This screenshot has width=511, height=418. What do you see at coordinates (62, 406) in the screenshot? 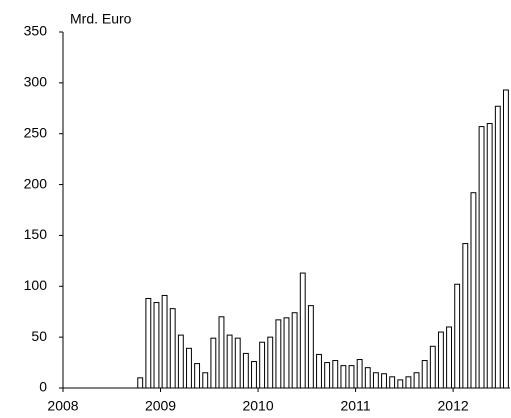
I see `x-tick-label: 2008` at bounding box center [62, 406].